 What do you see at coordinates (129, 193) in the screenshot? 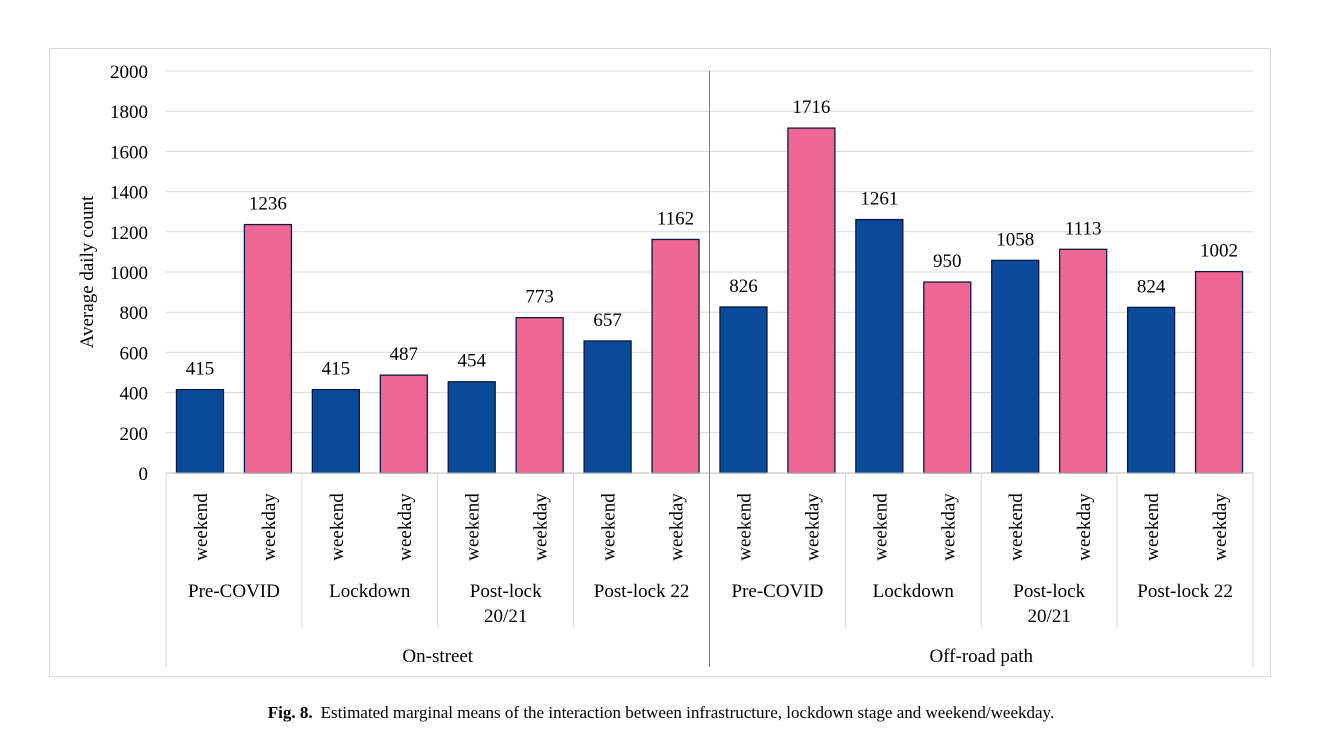
I see `y-tick-label: 1400` at bounding box center [129, 193].